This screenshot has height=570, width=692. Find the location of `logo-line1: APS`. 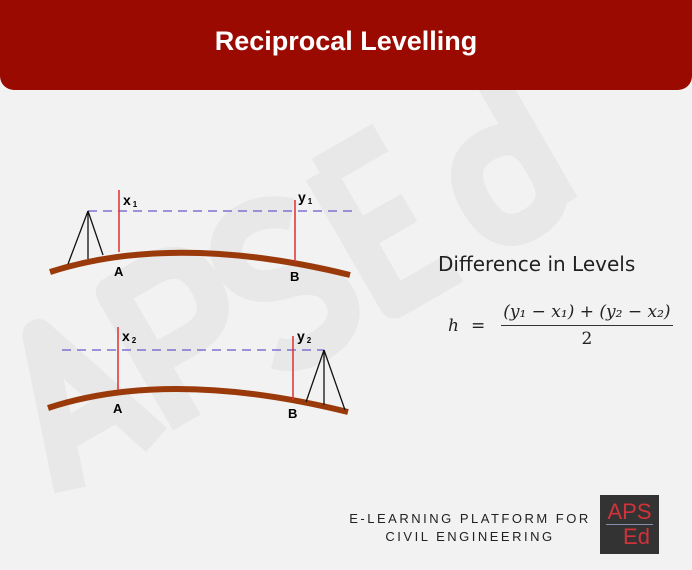

logo-line1: APS is located at coordinates (629, 512).